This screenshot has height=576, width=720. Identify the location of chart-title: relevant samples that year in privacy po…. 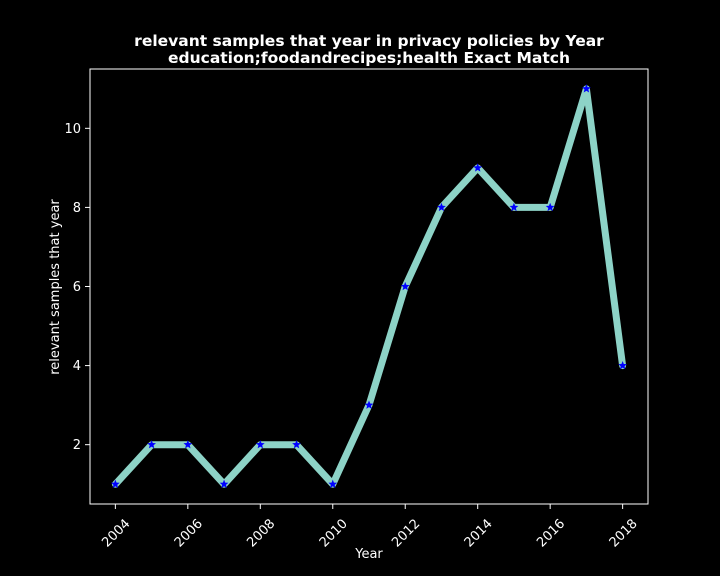
(369, 41).